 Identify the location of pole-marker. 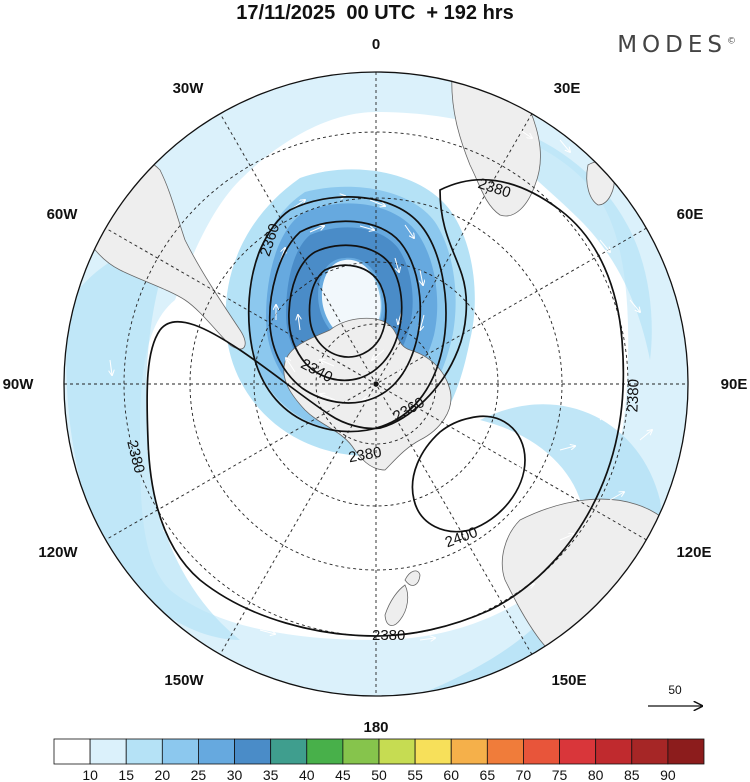
(376, 384).